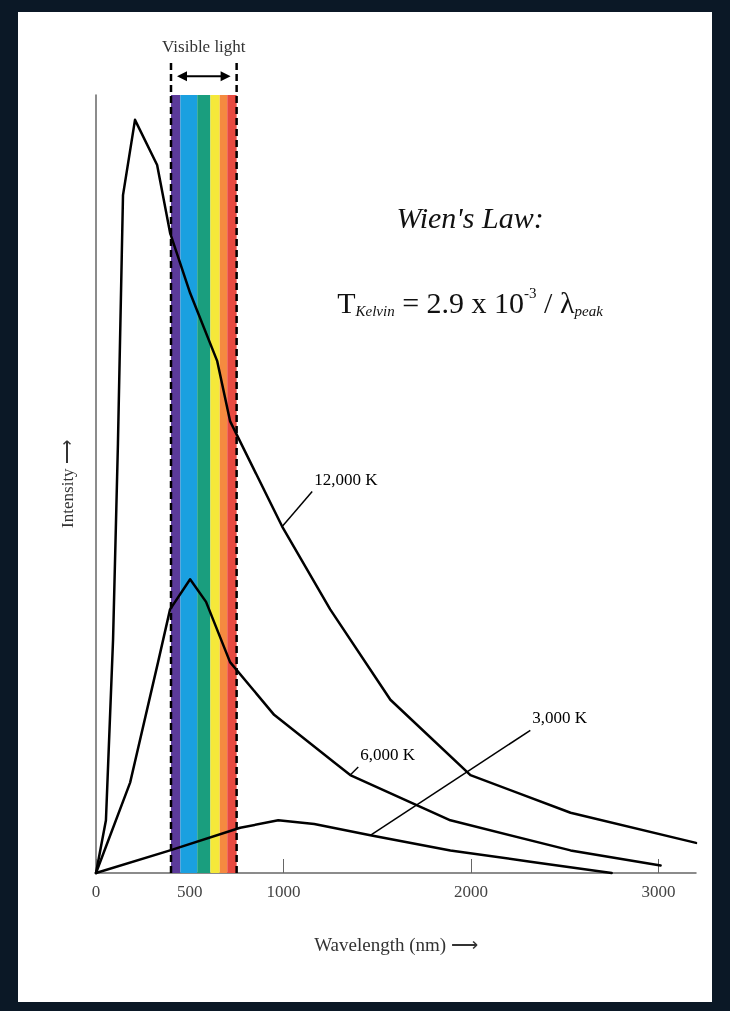 The image size is (730, 1011). I want to click on x-tick-label: 500, so click(190, 891).